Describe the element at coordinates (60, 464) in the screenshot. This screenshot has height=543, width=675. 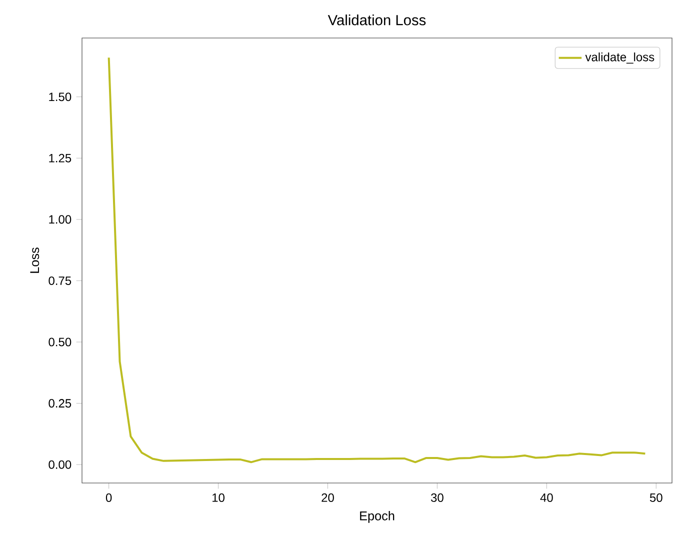
I see `y-tick-label: 0.00` at that location.